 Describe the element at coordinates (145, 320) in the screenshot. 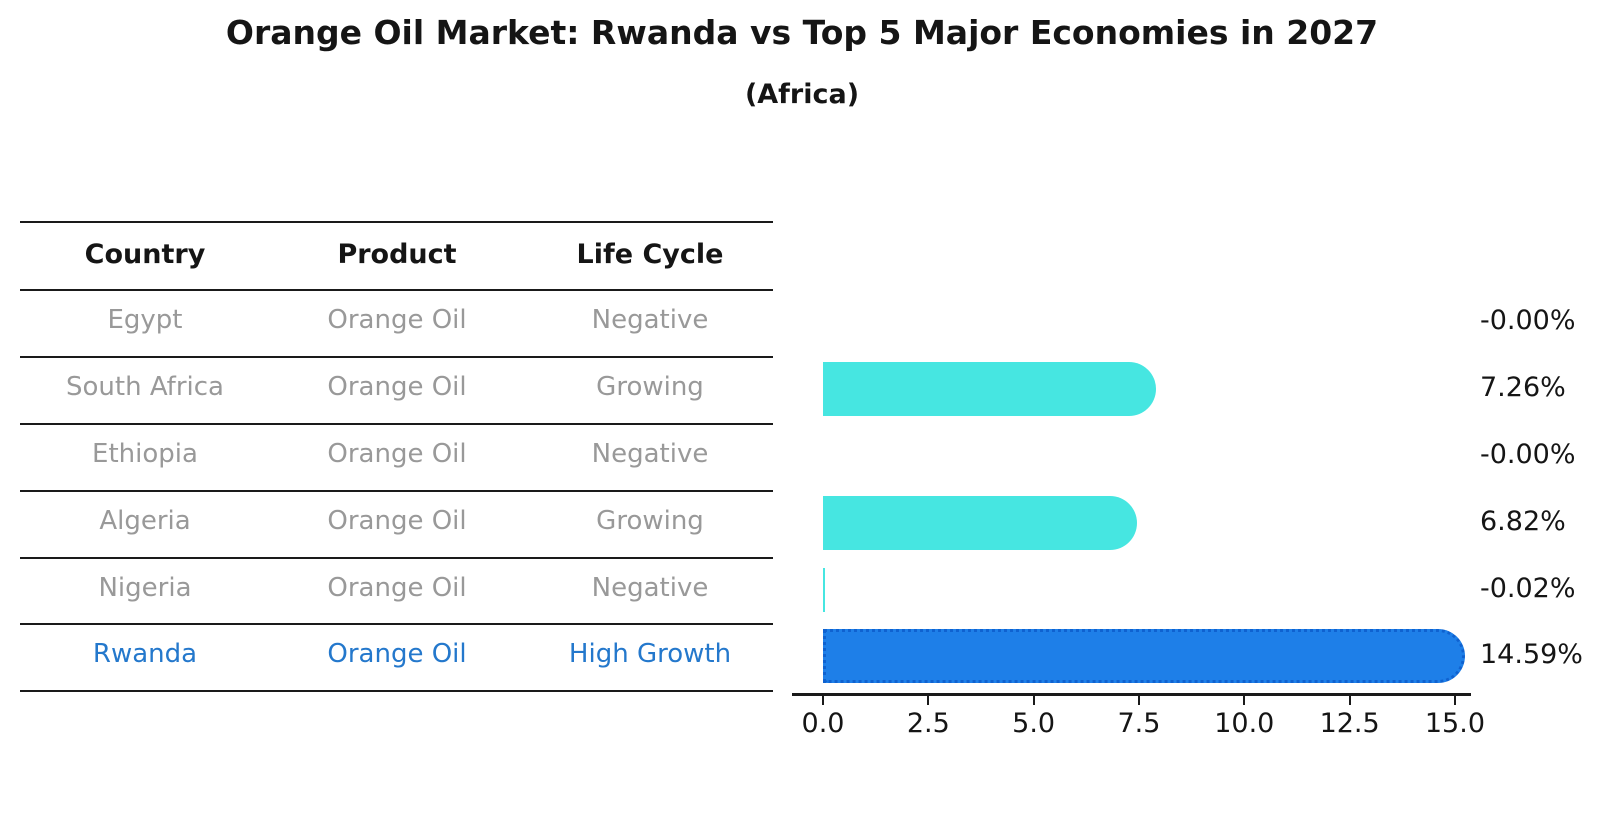

I see `cell-country: Egypt` at that location.